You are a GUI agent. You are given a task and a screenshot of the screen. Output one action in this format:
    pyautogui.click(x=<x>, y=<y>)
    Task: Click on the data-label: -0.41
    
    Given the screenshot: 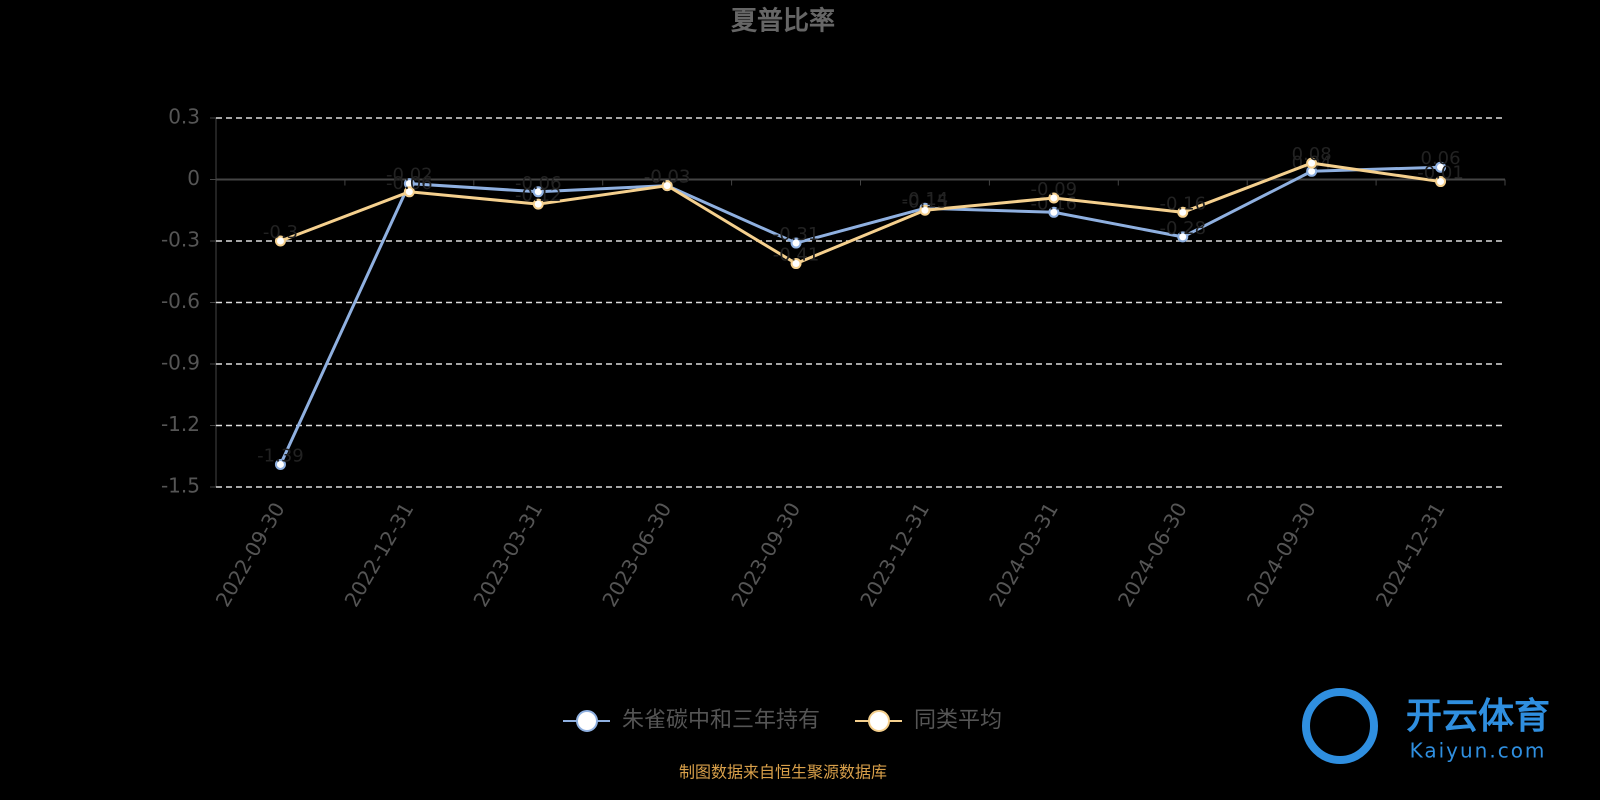 What is the action you would take?
    pyautogui.click(x=796, y=255)
    